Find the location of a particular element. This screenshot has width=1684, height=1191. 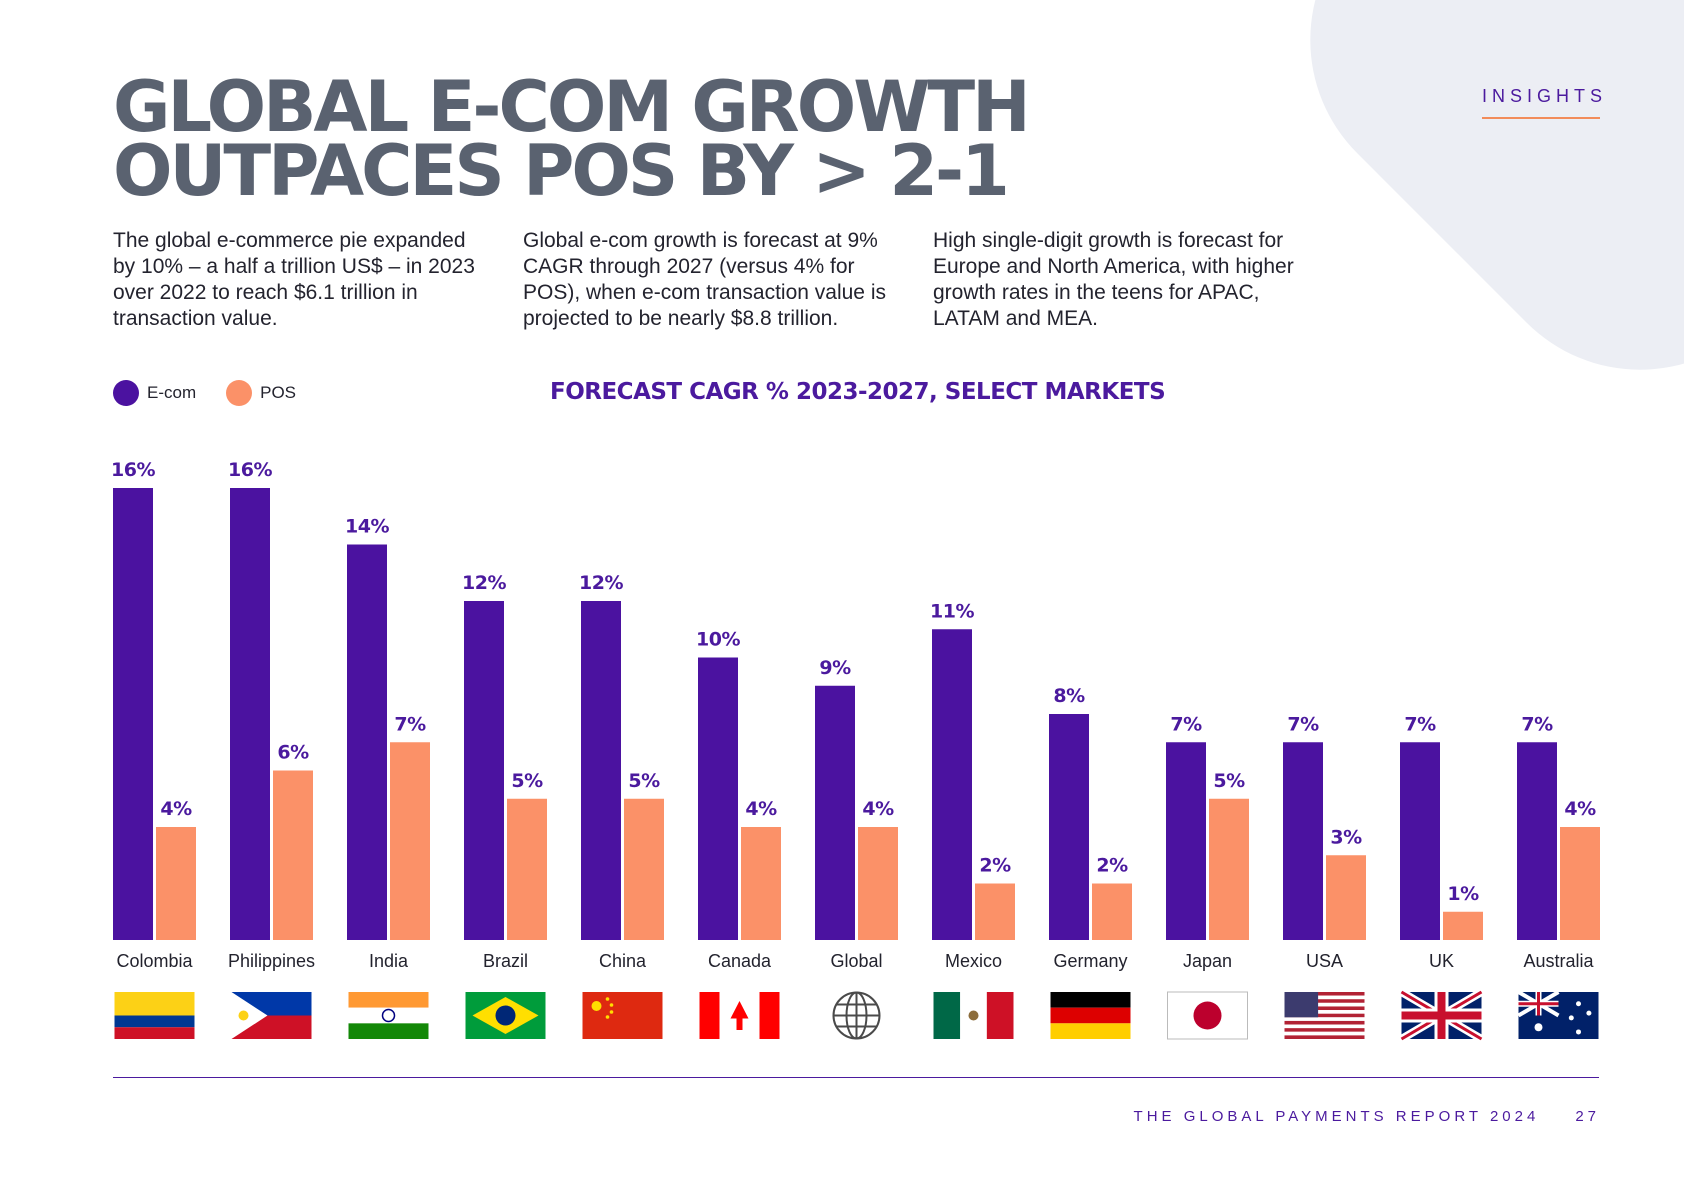

value-label-pos-germany: 2% is located at coordinates (1112, 866).